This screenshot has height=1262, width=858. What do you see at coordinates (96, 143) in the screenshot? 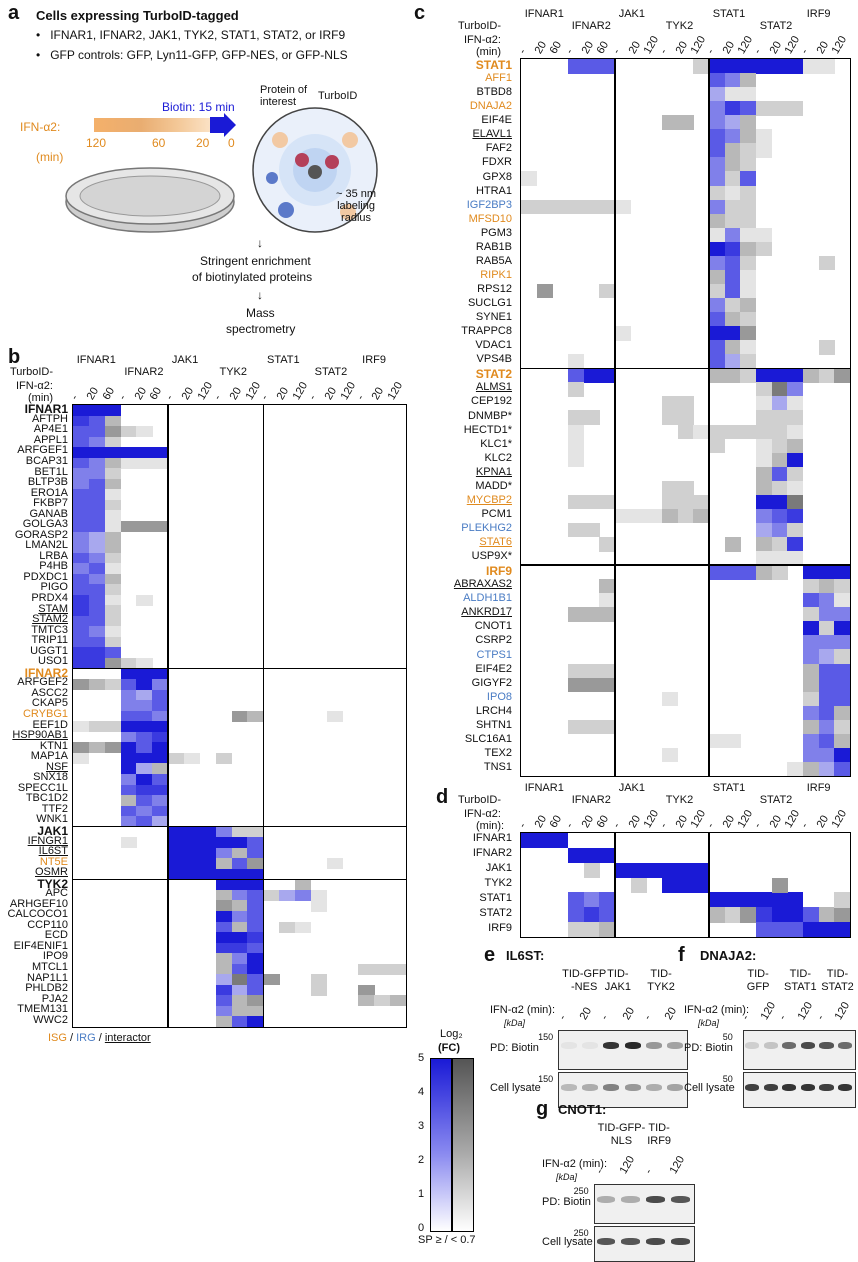
I see `tick-120: 120` at bounding box center [96, 143].